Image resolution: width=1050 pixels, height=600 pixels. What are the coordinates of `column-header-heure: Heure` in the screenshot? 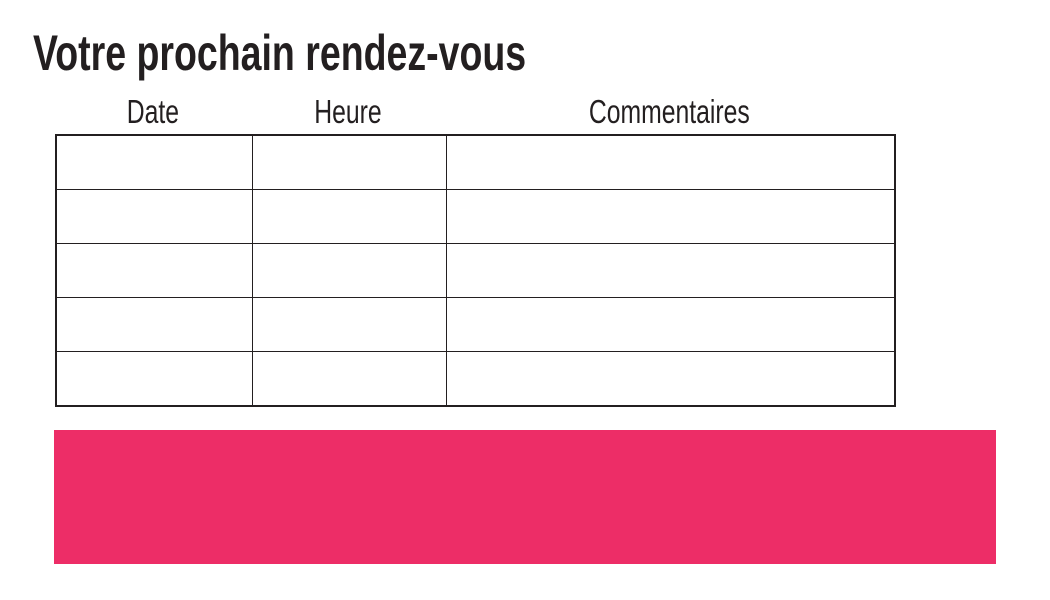 It's located at (348, 109).